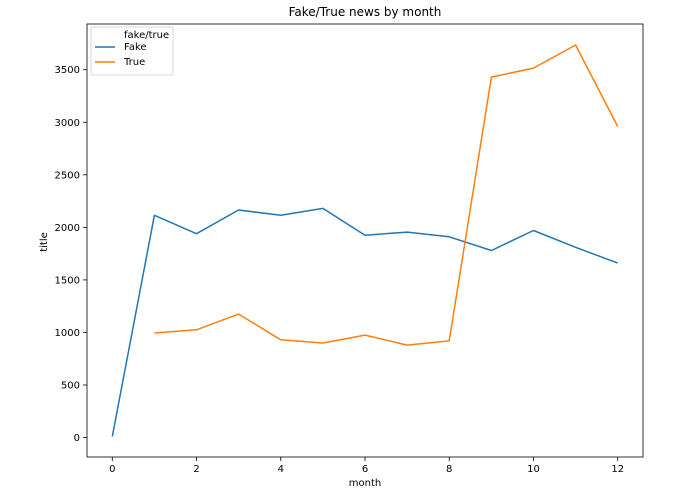 The image size is (682, 493). I want to click on y-tick-label: 1000, so click(67, 333).